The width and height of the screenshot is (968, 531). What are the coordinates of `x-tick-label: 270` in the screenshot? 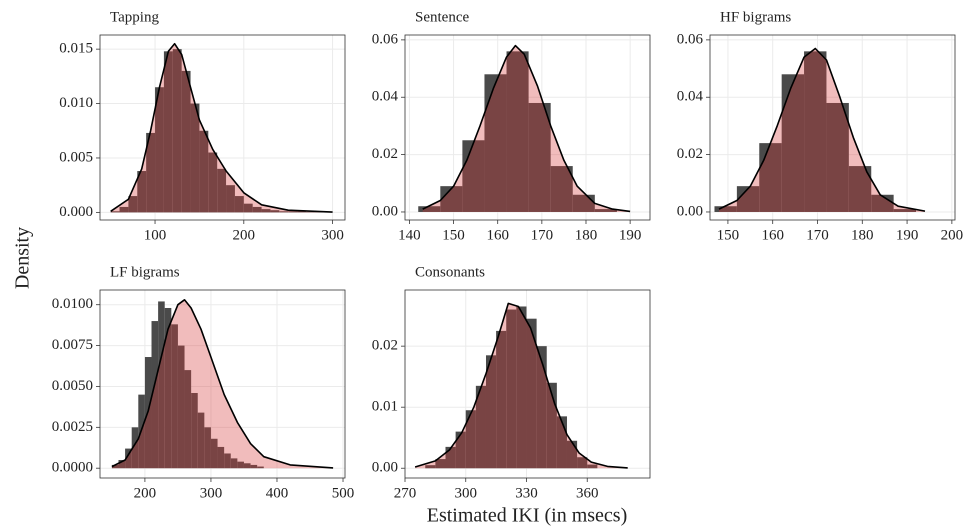 It's located at (405, 493).